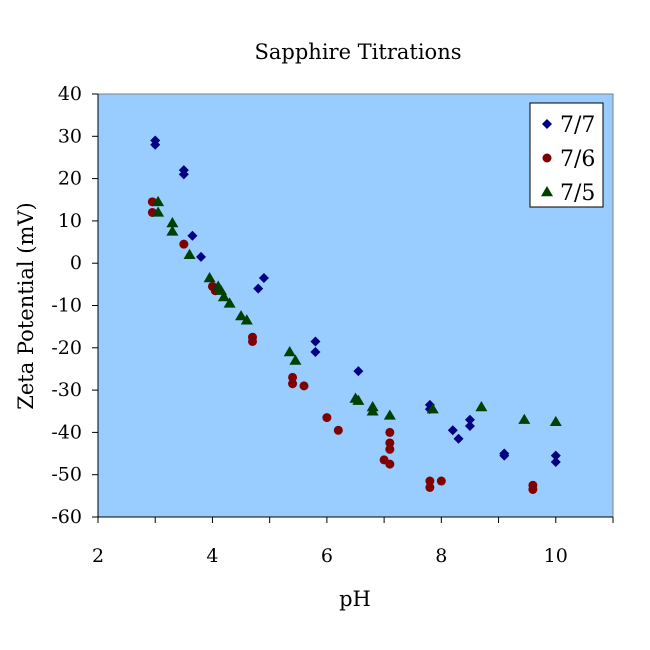 This screenshot has height=650, width=650. I want to click on legend-label: 7/7, so click(577, 125).